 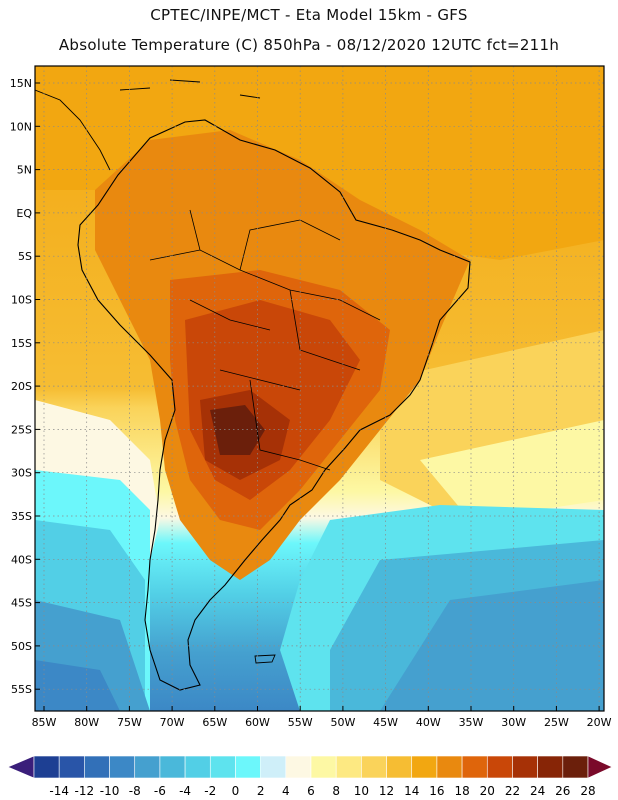 What do you see at coordinates (21, 767) in the screenshot?
I see `colorbar-under-arrow` at bounding box center [21, 767].